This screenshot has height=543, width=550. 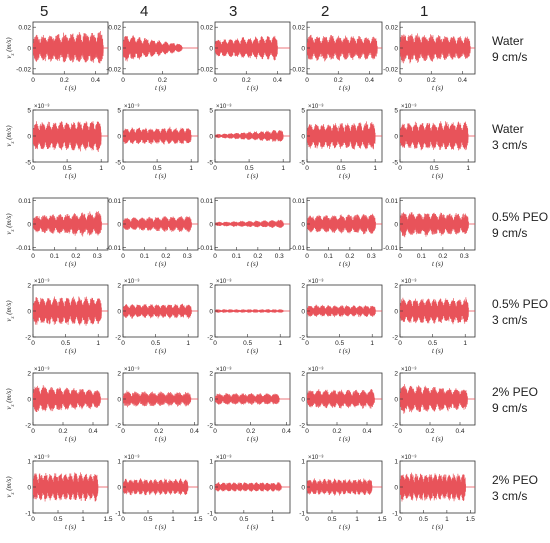 I want to click on y-tick-label: -0.01, so click(x=205, y=248).